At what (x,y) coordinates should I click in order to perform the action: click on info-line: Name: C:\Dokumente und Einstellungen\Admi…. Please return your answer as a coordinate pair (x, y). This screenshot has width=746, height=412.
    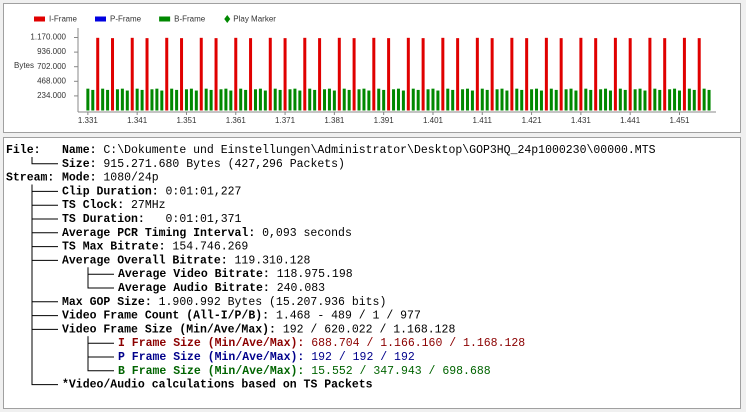
    Looking at the image, I should click on (359, 150).